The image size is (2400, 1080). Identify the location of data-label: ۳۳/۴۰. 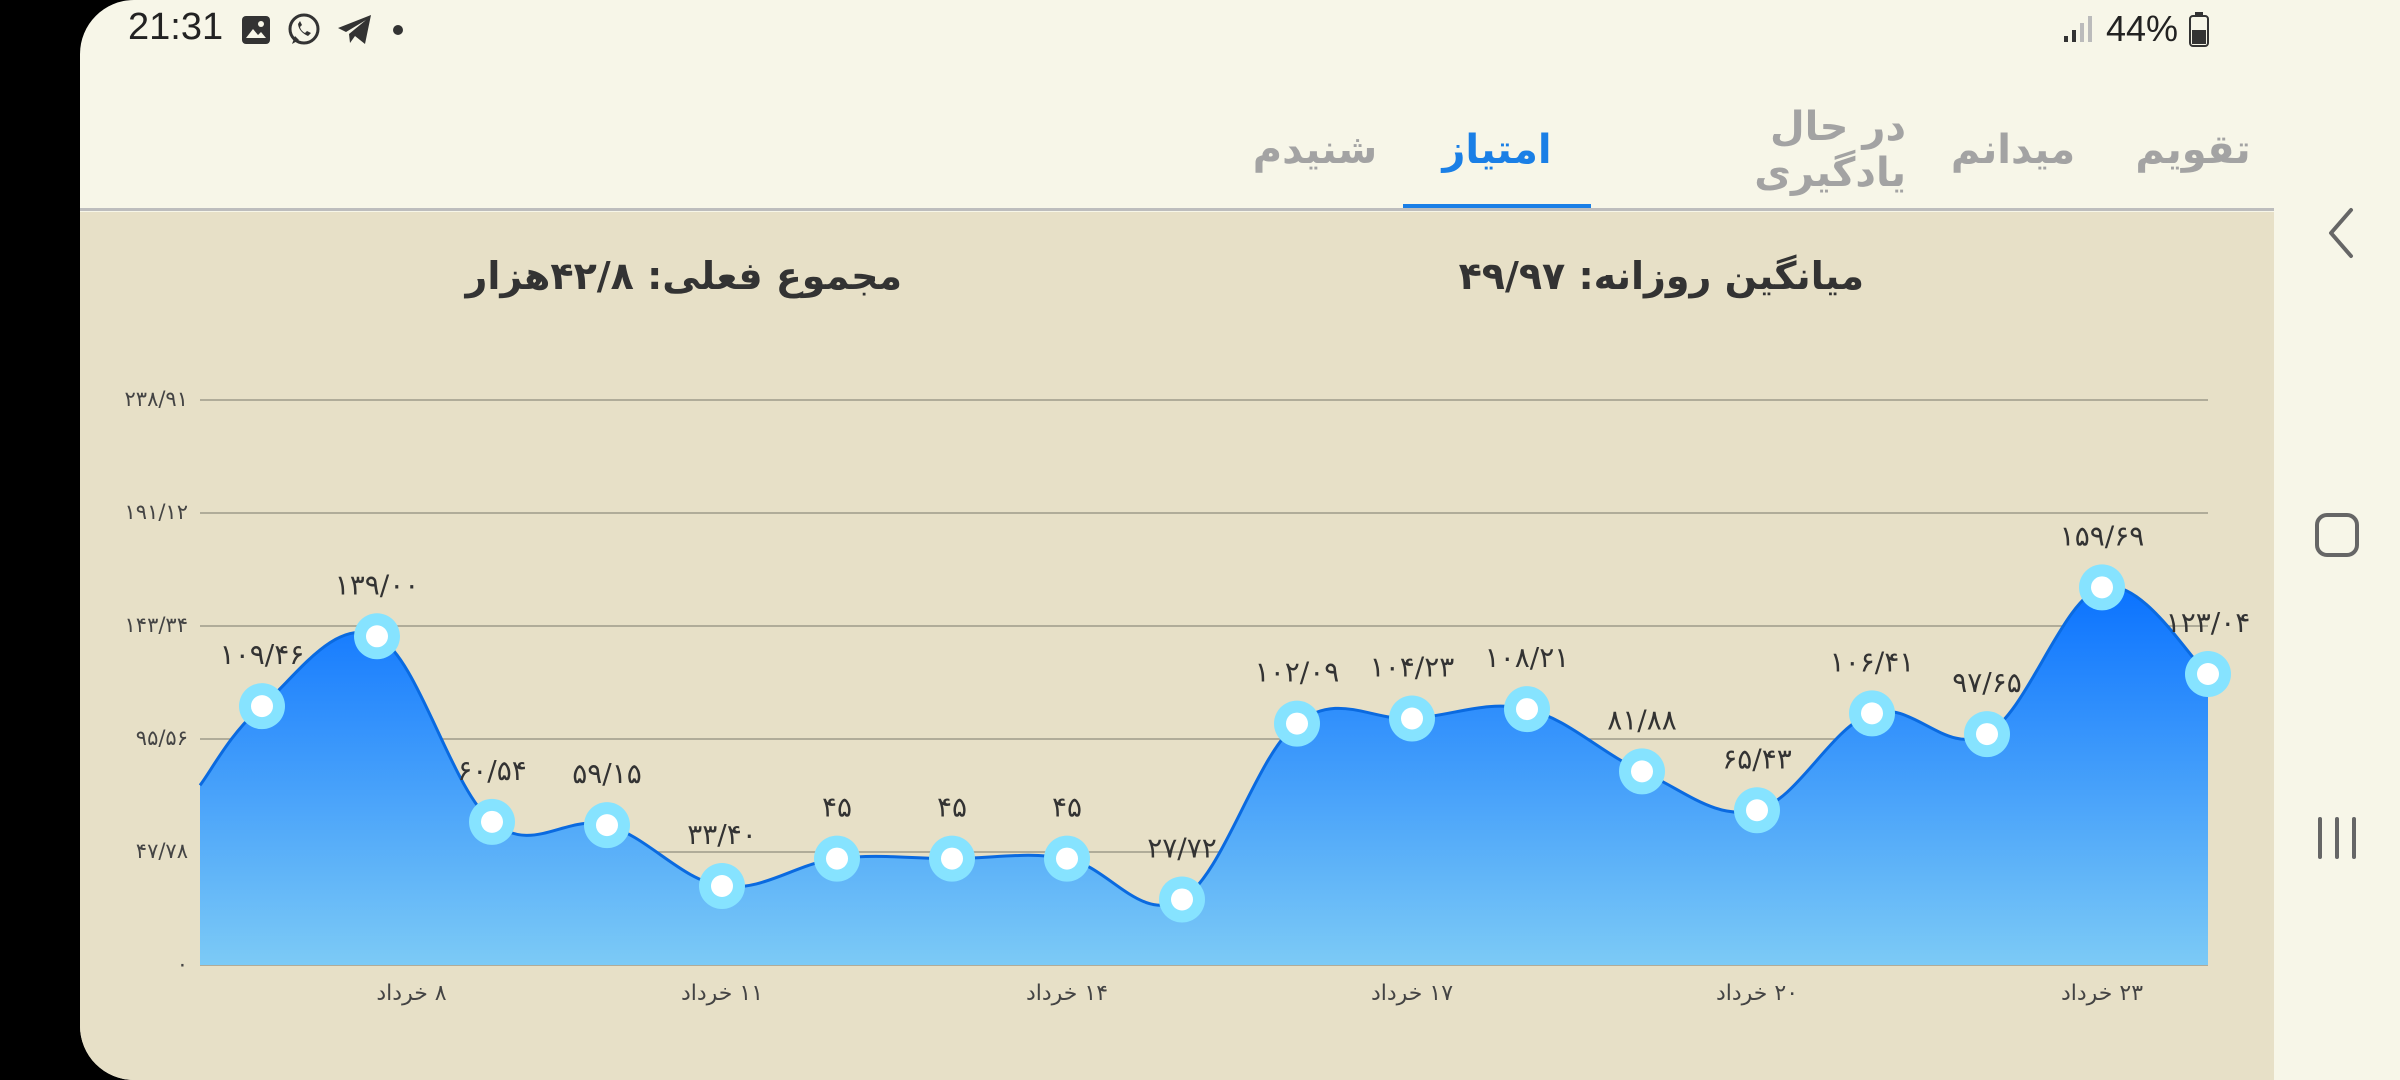
(722, 834).